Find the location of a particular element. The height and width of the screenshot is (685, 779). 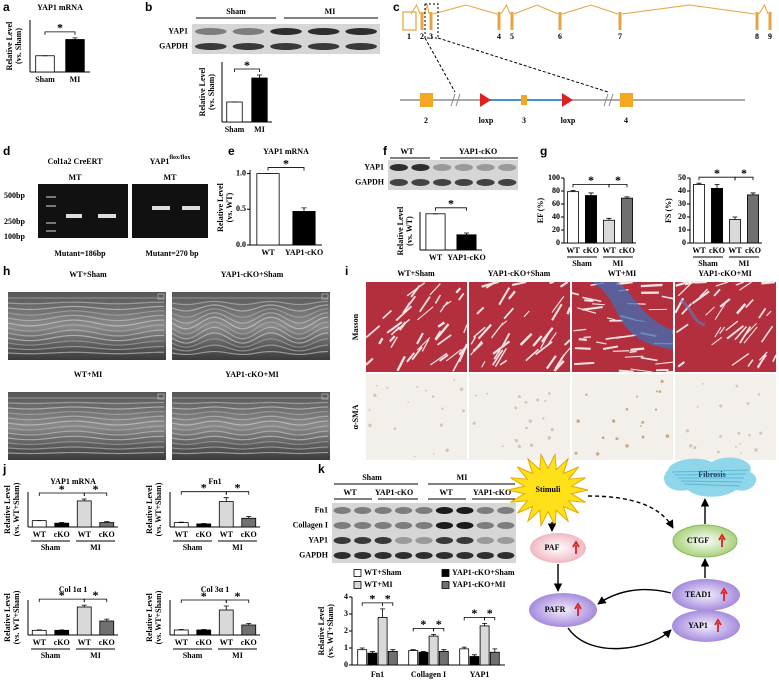

chart-title: Fn1 is located at coordinates (214, 481).